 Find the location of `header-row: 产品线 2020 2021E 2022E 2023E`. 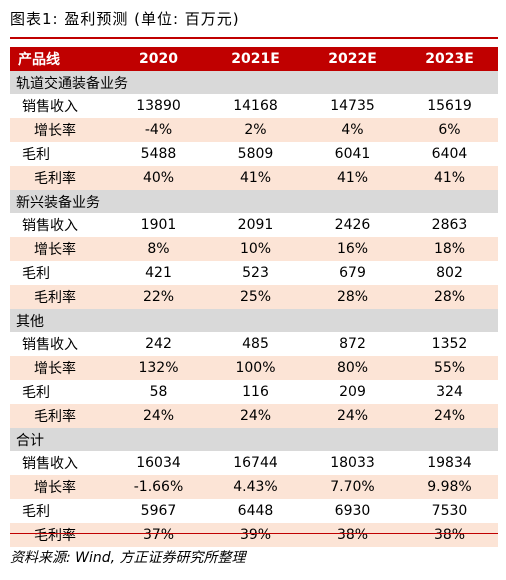

header-row: 产品线 2020 2021E 2022E 2023E is located at coordinates (254, 59).